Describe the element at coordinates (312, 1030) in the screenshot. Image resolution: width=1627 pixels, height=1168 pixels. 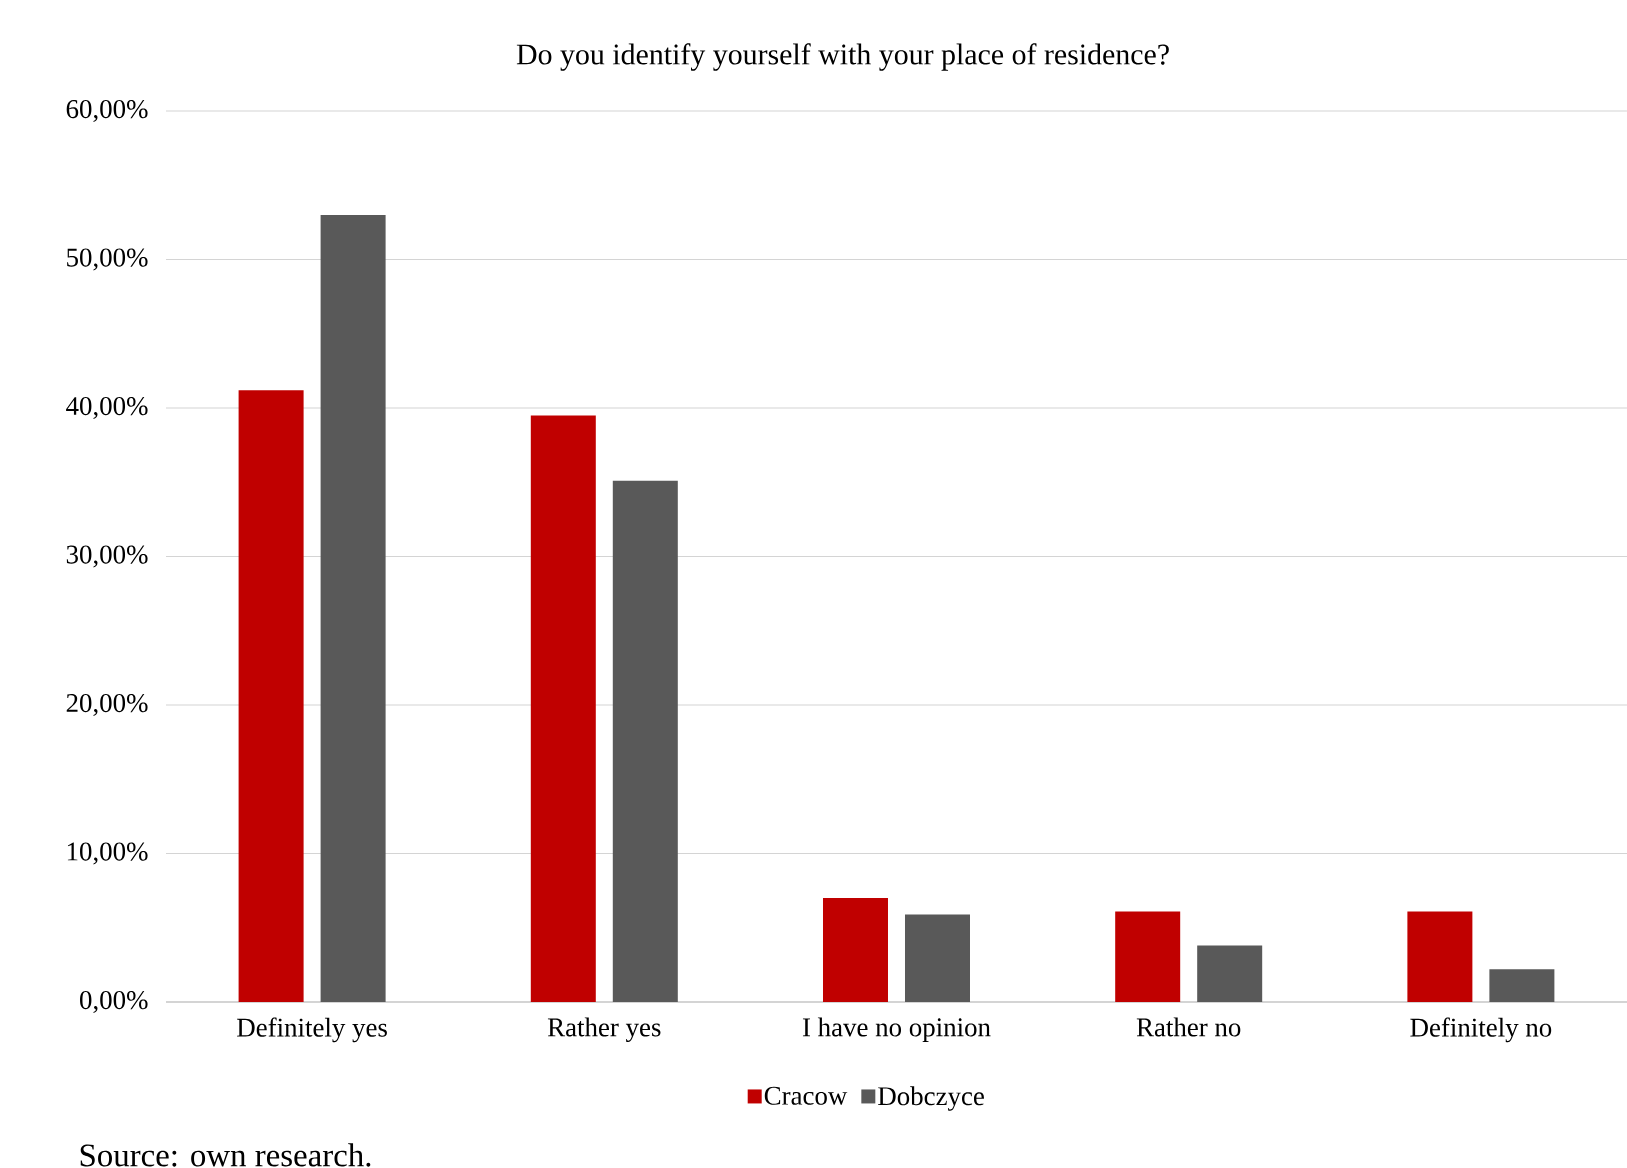
I see `x-tick-label: Definitely yes` at that location.